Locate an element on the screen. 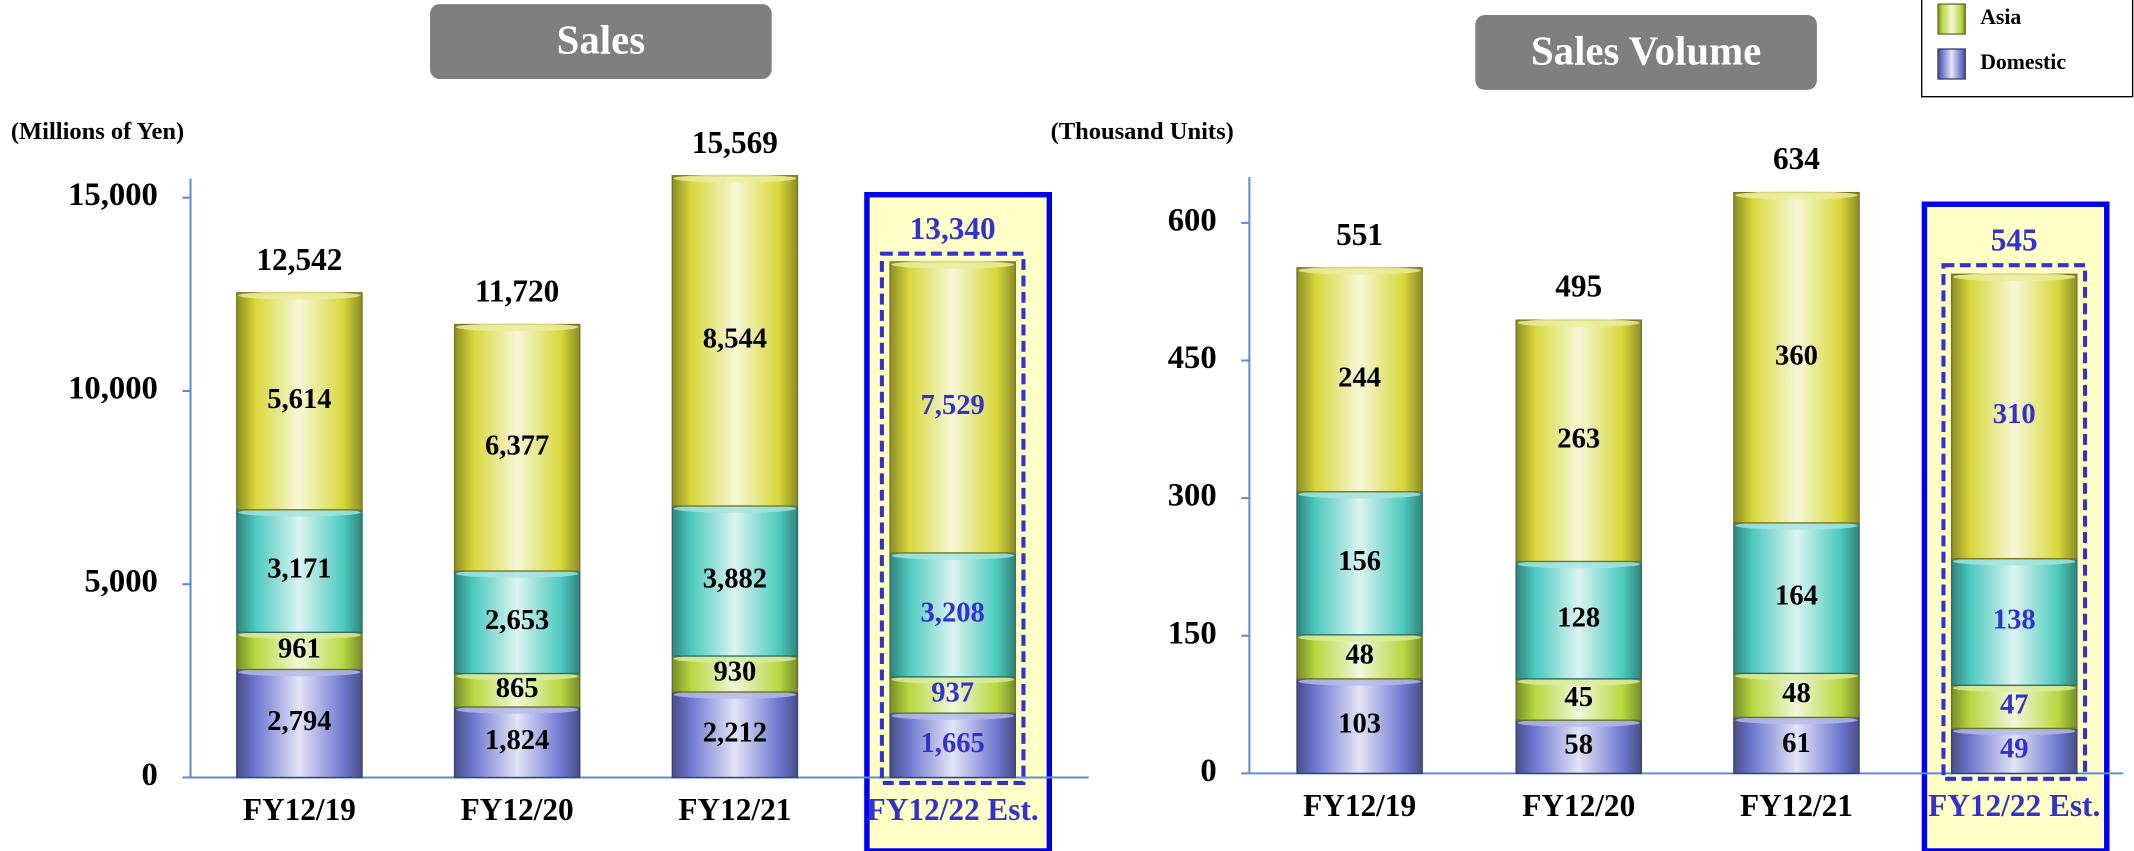 Image resolution: width=2134 pixels, height=851 pixels. value-label: 937 is located at coordinates (952, 693).